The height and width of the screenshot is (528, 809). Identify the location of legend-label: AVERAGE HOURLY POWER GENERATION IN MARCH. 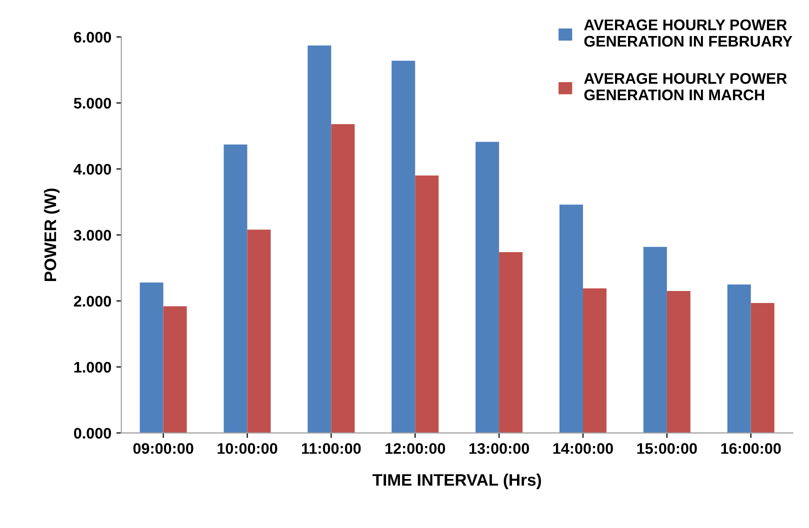
(685, 86).